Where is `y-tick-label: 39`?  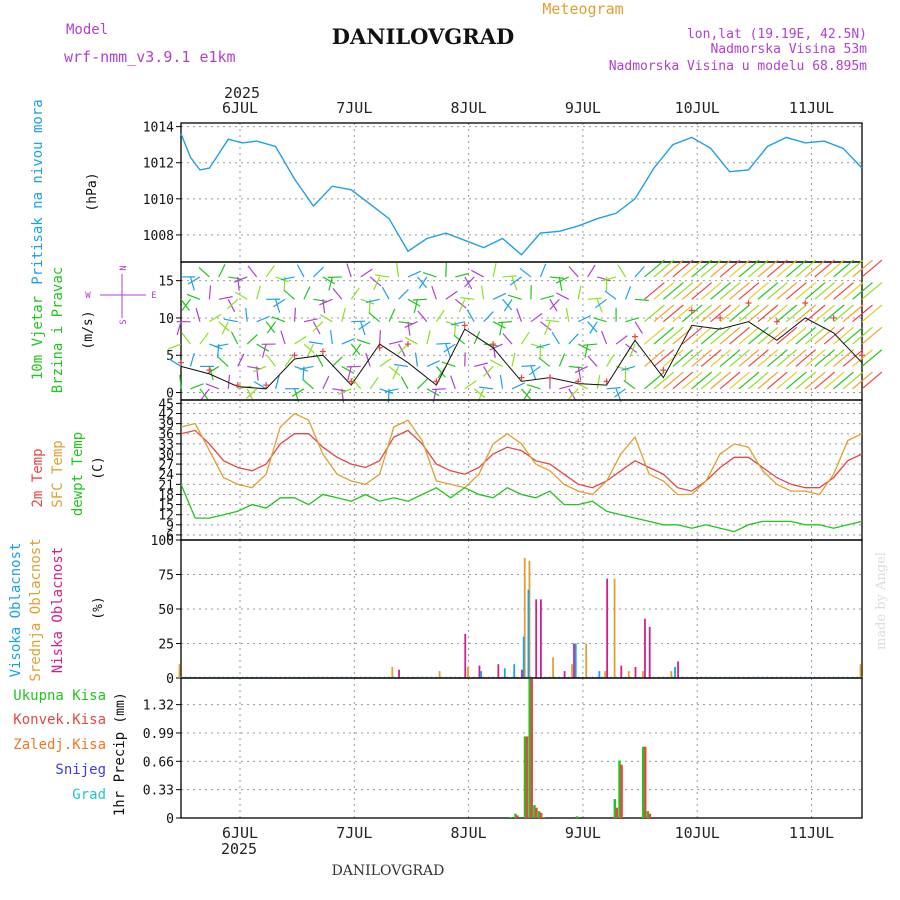 y-tick-label: 39 is located at coordinates (166, 425).